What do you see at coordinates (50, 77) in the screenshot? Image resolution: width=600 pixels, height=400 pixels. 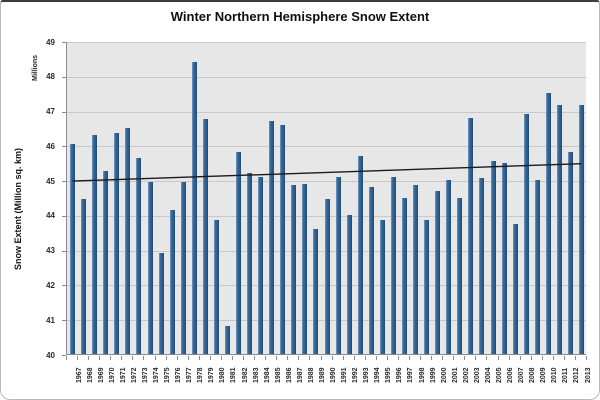 I see `y-tick-label: 48` at bounding box center [50, 77].